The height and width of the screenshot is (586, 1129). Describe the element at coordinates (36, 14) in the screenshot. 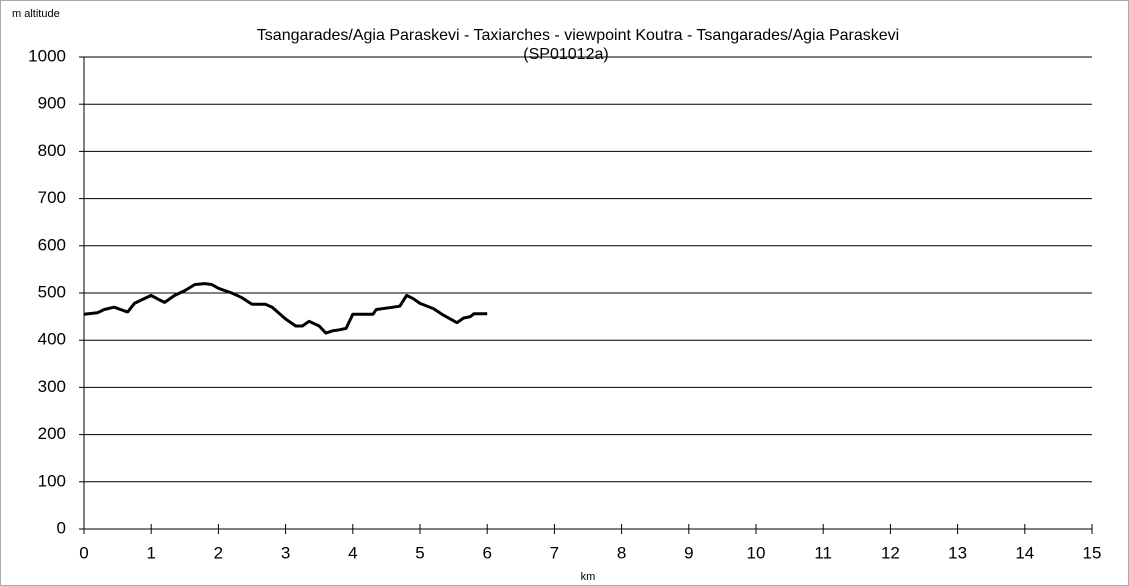

I see `y-axis-label: m altitude` at that location.